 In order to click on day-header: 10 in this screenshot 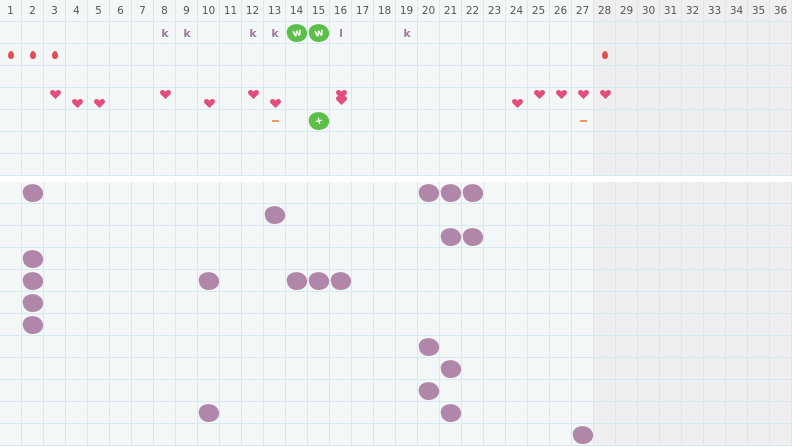, I will do `click(209, 11)`.